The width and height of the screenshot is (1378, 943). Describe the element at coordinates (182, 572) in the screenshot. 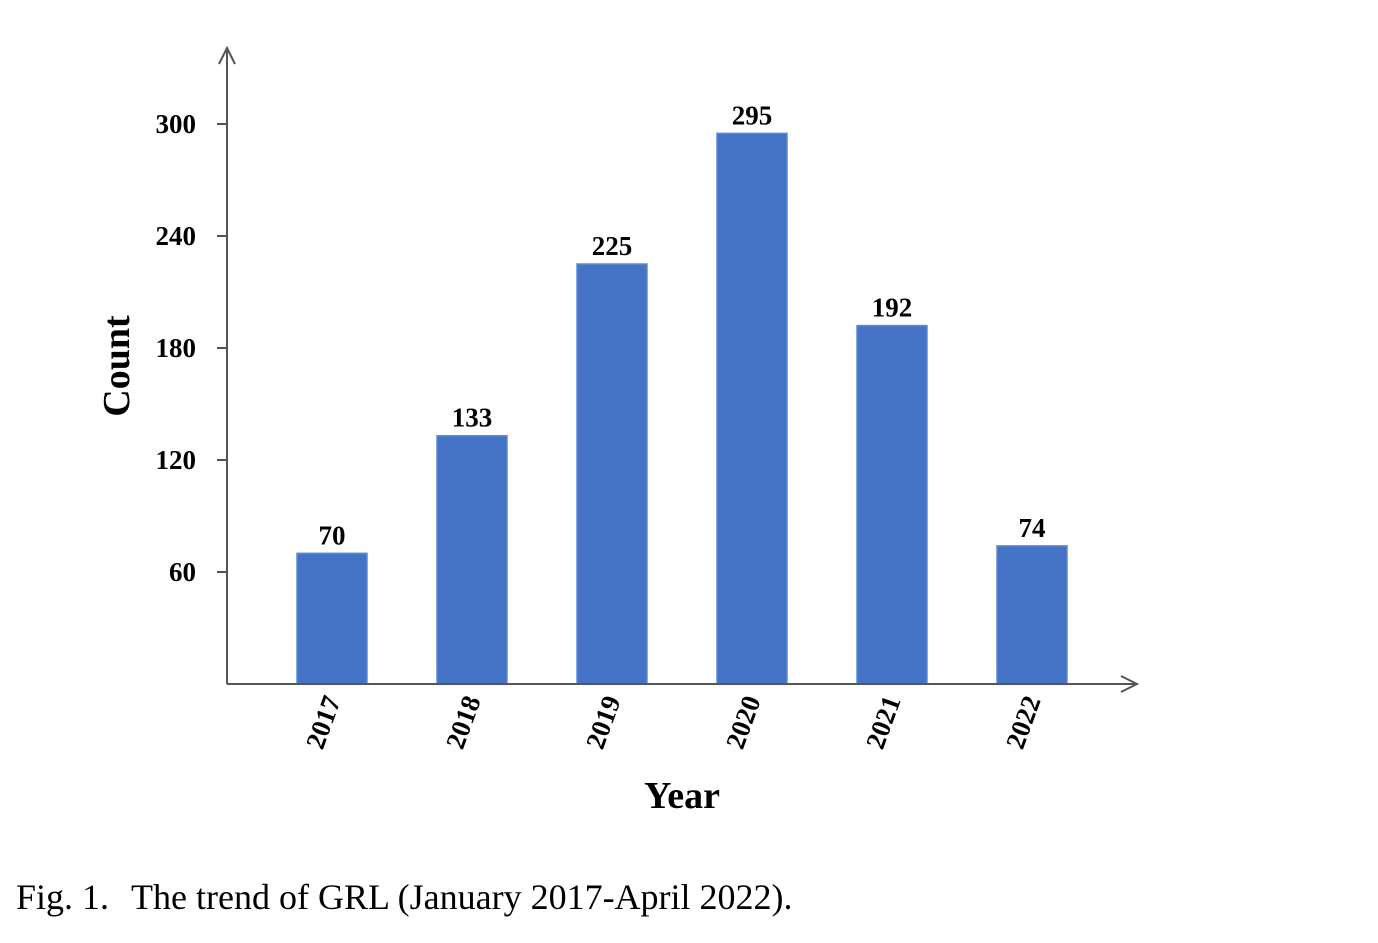

I see `y-tick-label: 60` at that location.